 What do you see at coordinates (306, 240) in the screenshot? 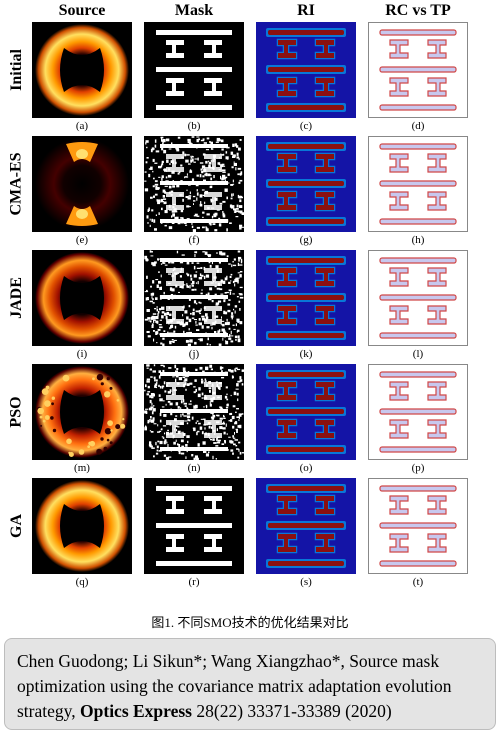
I see `subfigure-caption: (g)` at bounding box center [306, 240].